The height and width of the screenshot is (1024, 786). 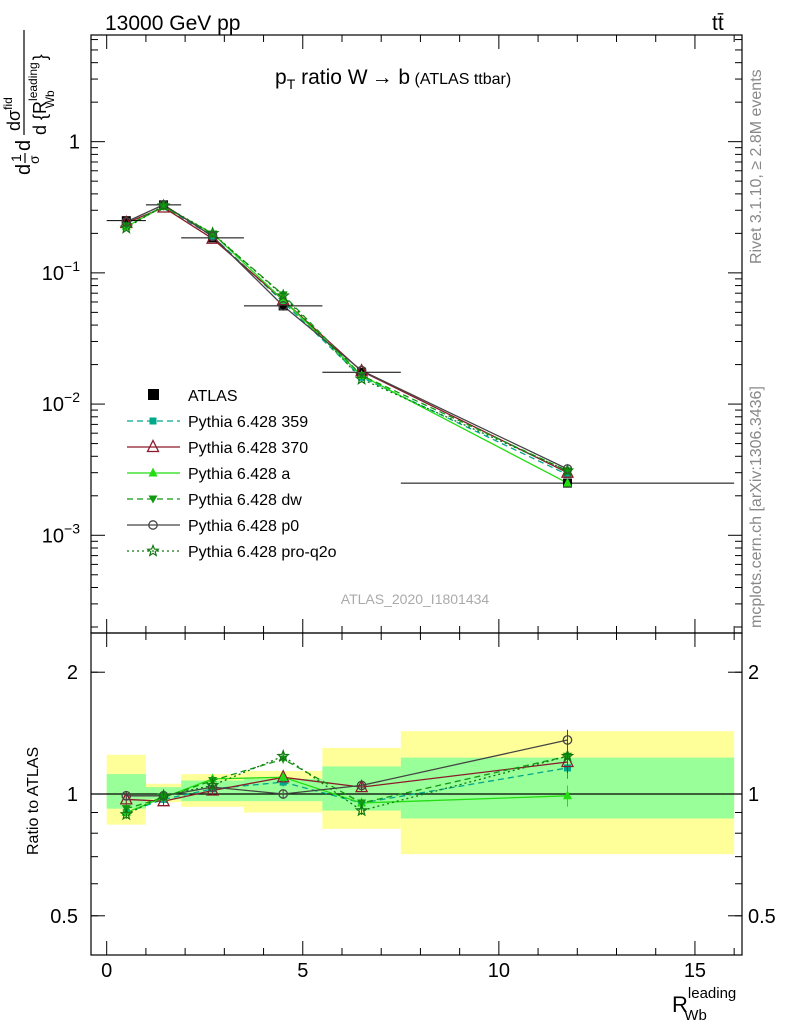 I want to click on svg-text: ATLAS, so click(x=213, y=396).